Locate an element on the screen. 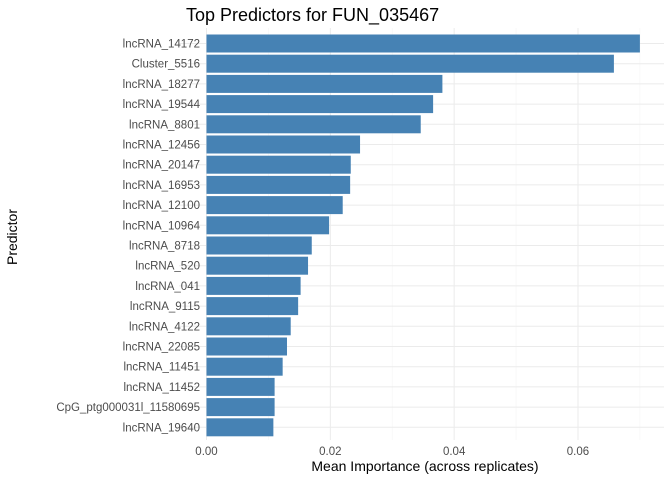  y-tick-label: lncRNA_520 is located at coordinates (167, 267).